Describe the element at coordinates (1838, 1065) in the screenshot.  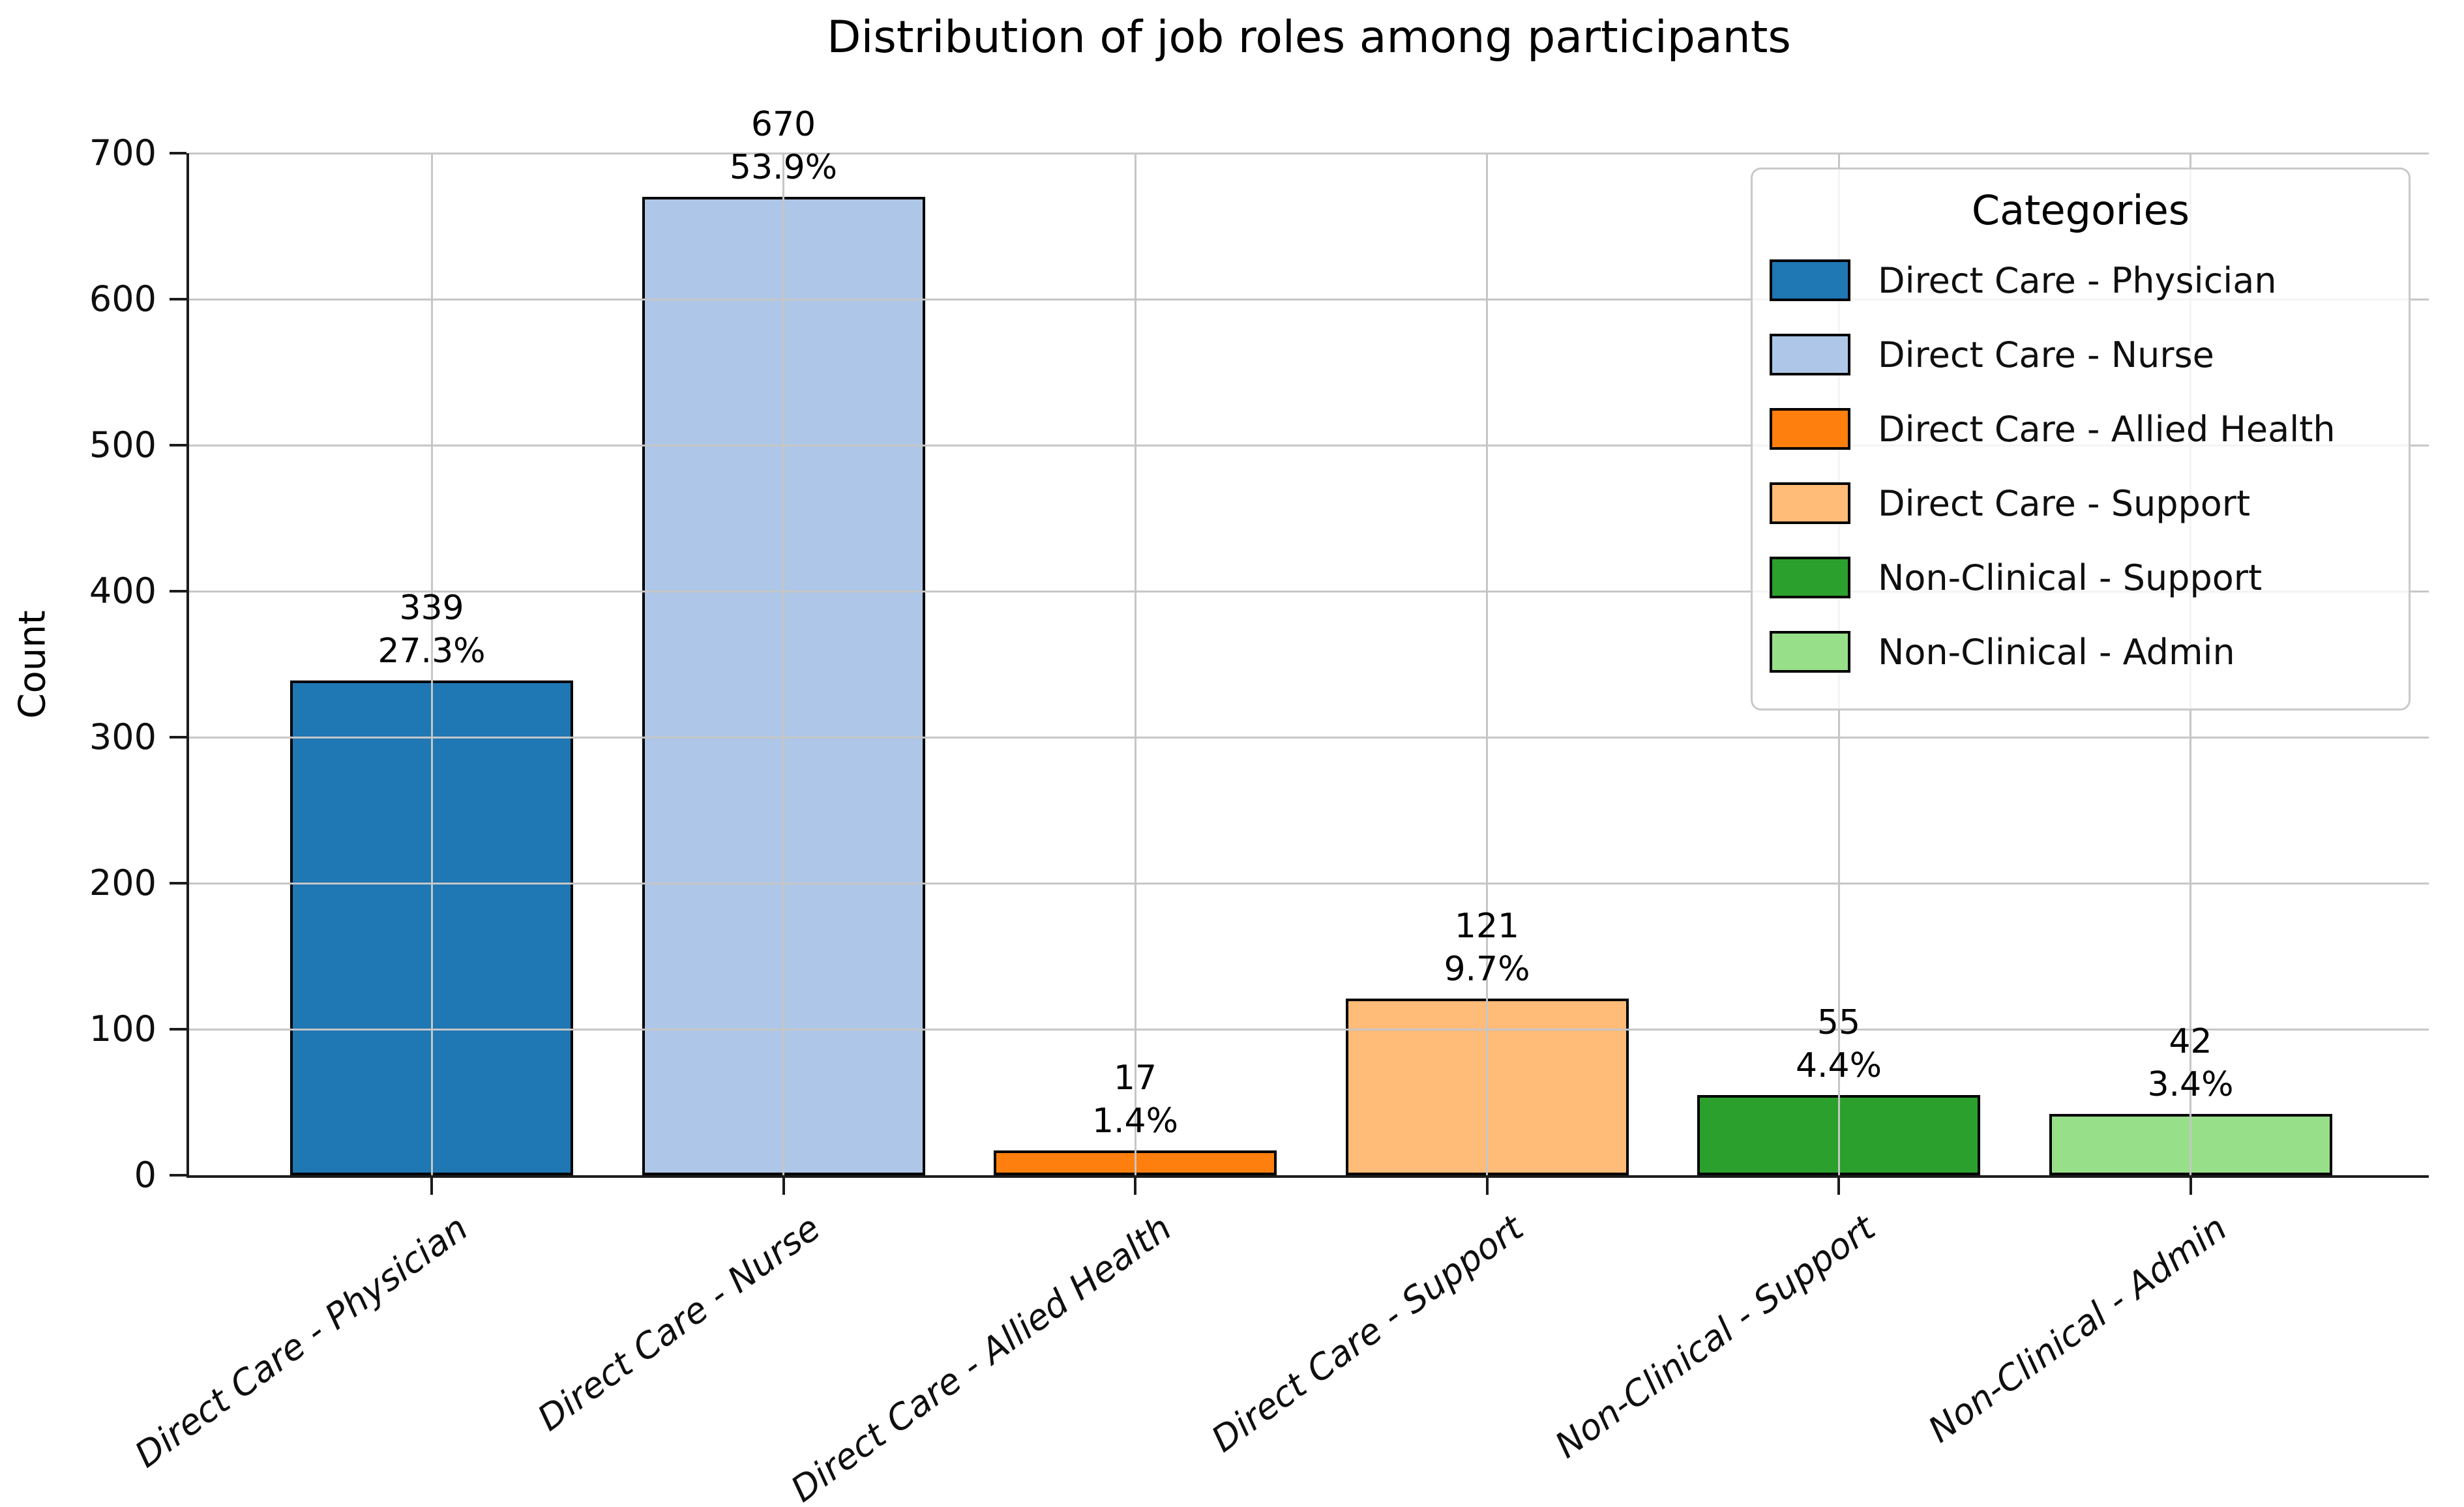
I see `bar-percent-label-non-clinical-support: 4.4%` at that location.